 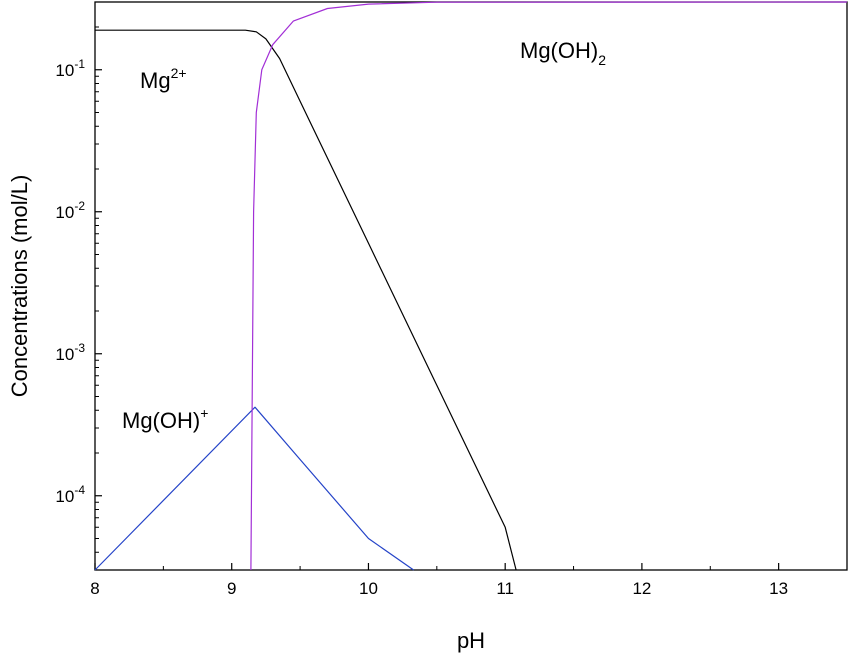 I want to click on series-label-mgoh: Mg(OH)+, so click(x=165, y=419).